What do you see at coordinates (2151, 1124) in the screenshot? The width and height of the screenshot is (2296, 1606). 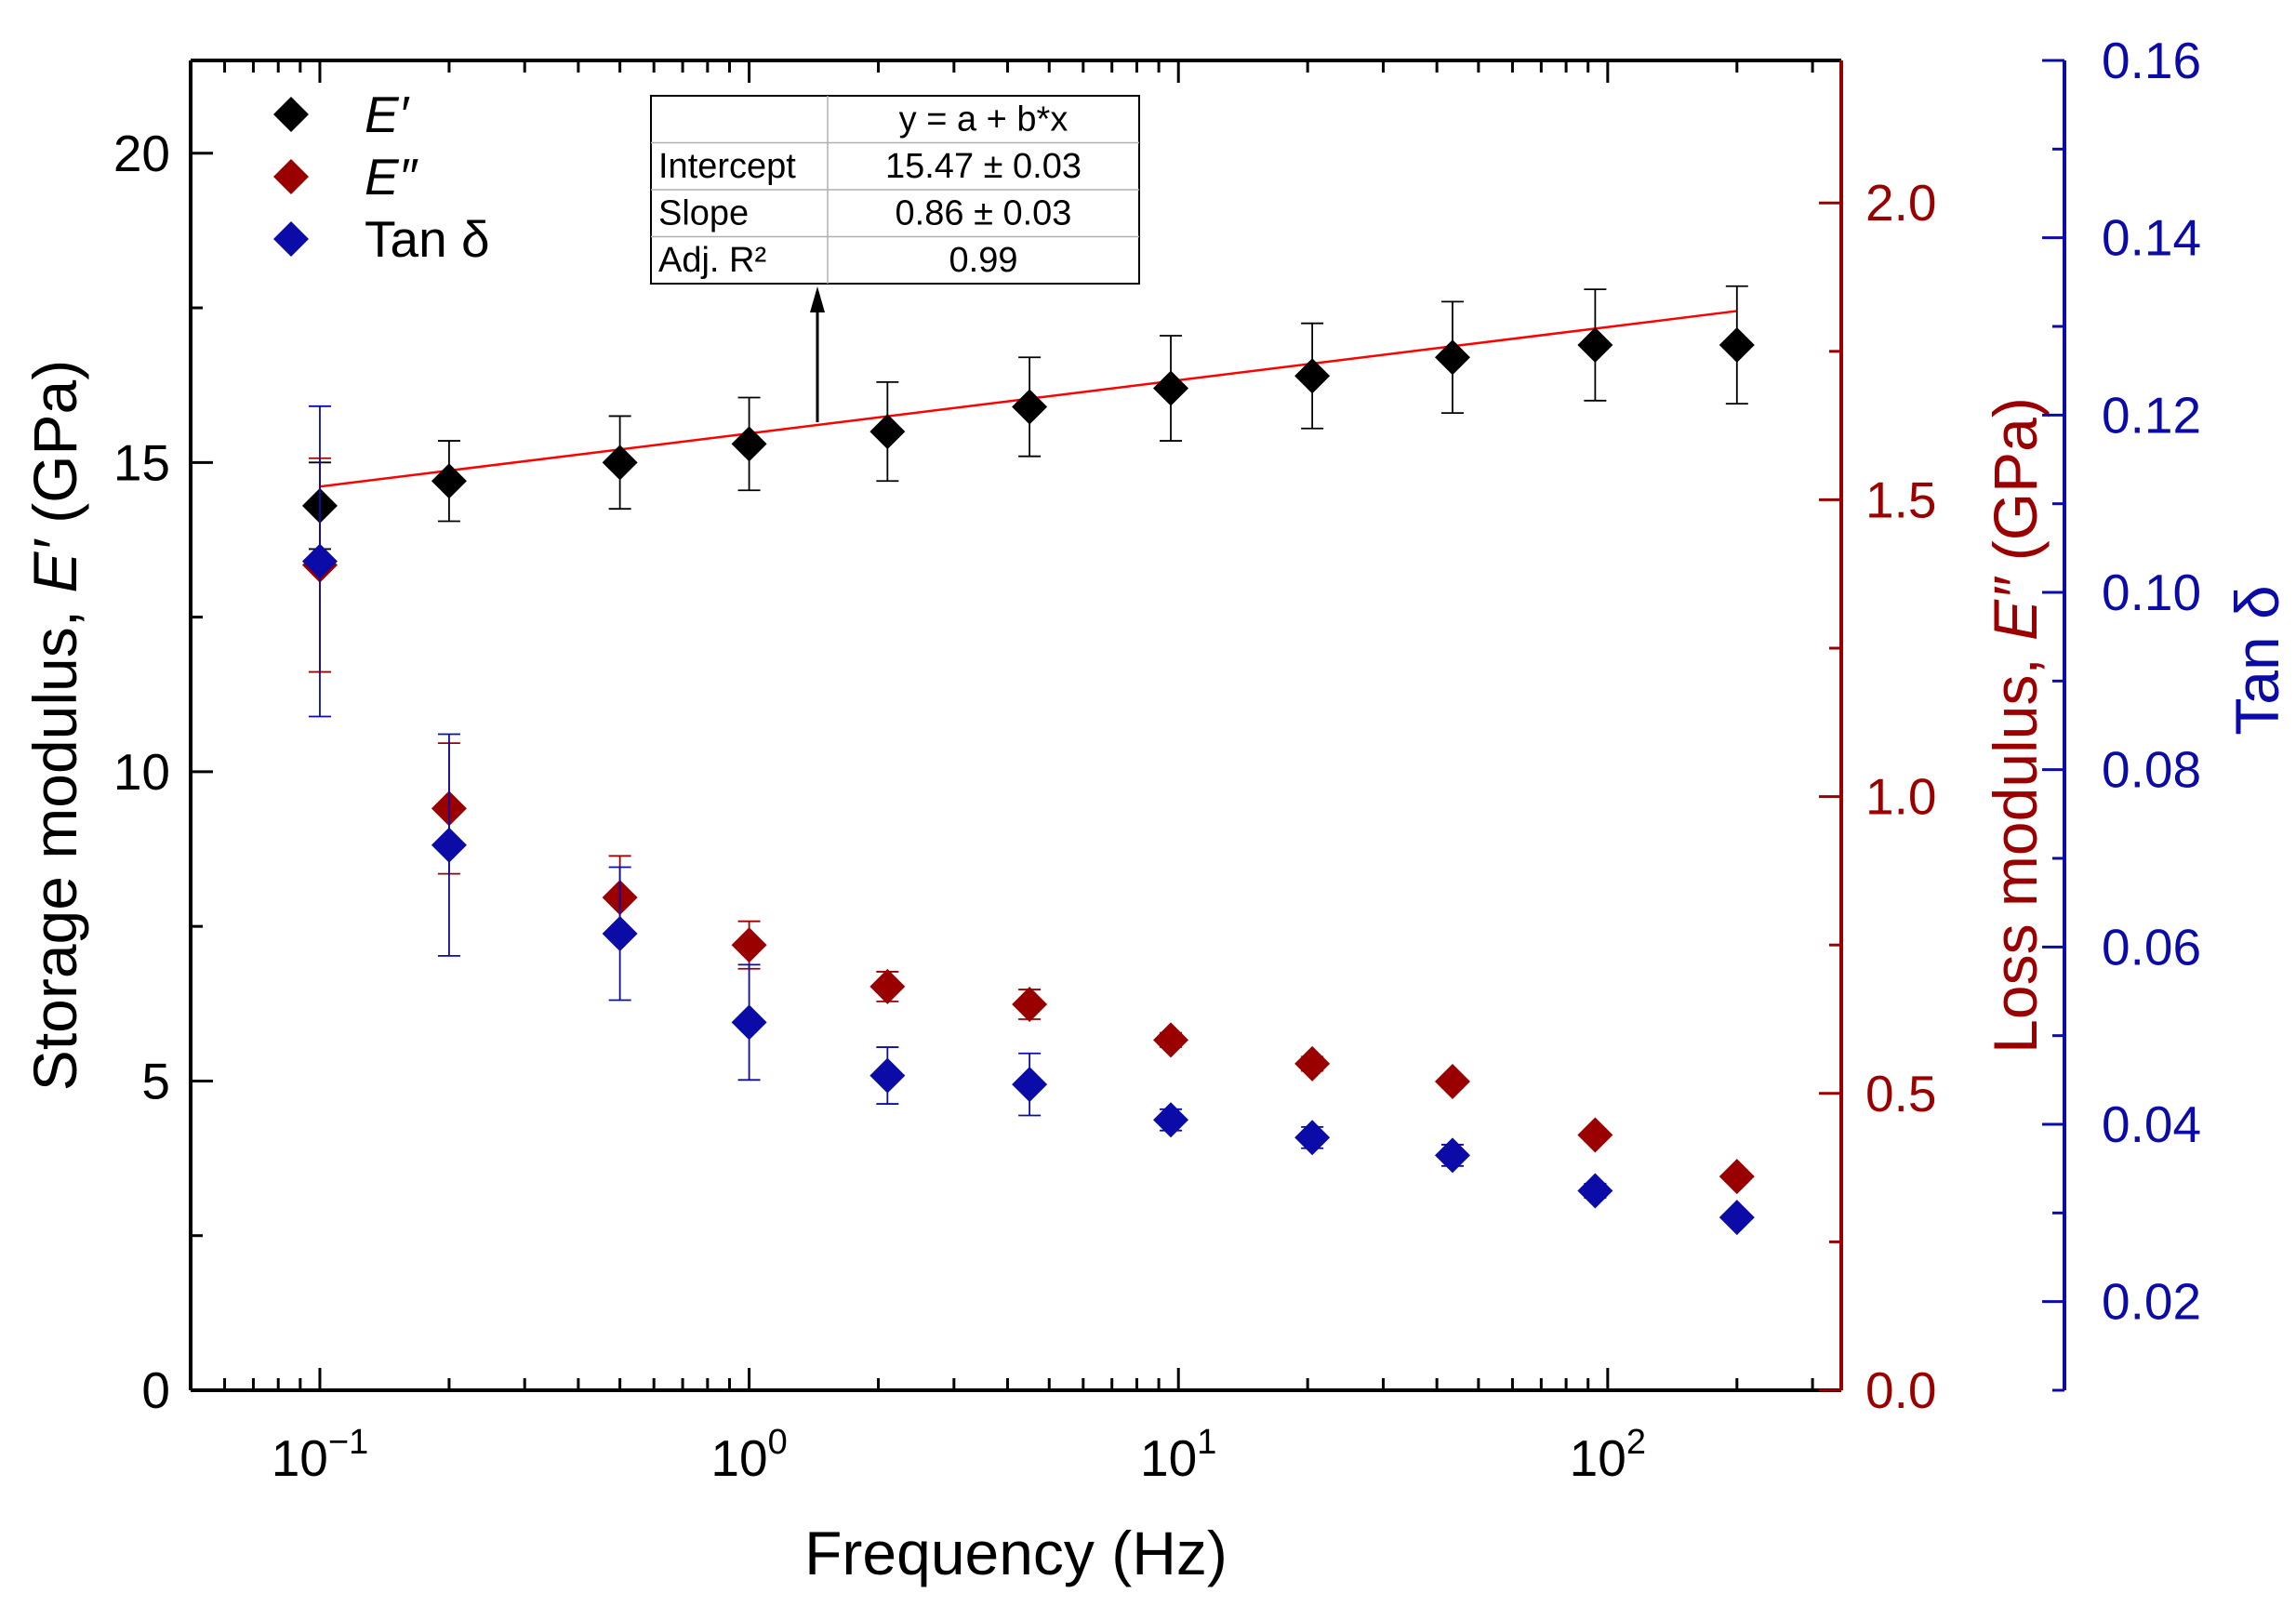 I see `right2-tick-label: 0.04` at bounding box center [2151, 1124].